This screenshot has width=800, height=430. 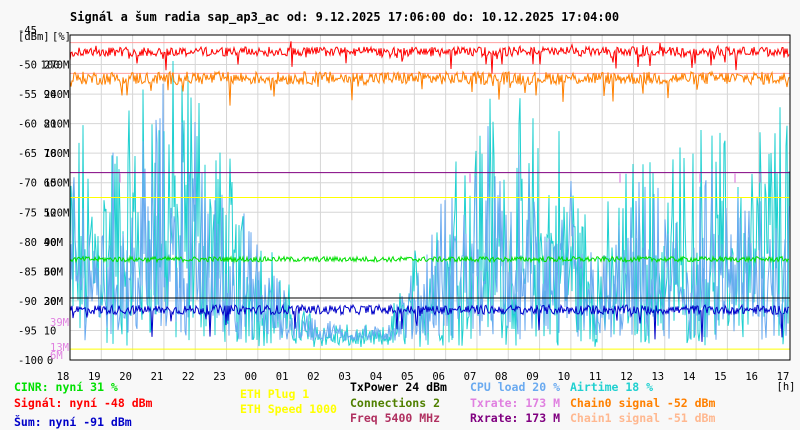 What do you see at coordinates (125, 377) in the screenshot?
I see `x-tick-label: 20` at bounding box center [125, 377].